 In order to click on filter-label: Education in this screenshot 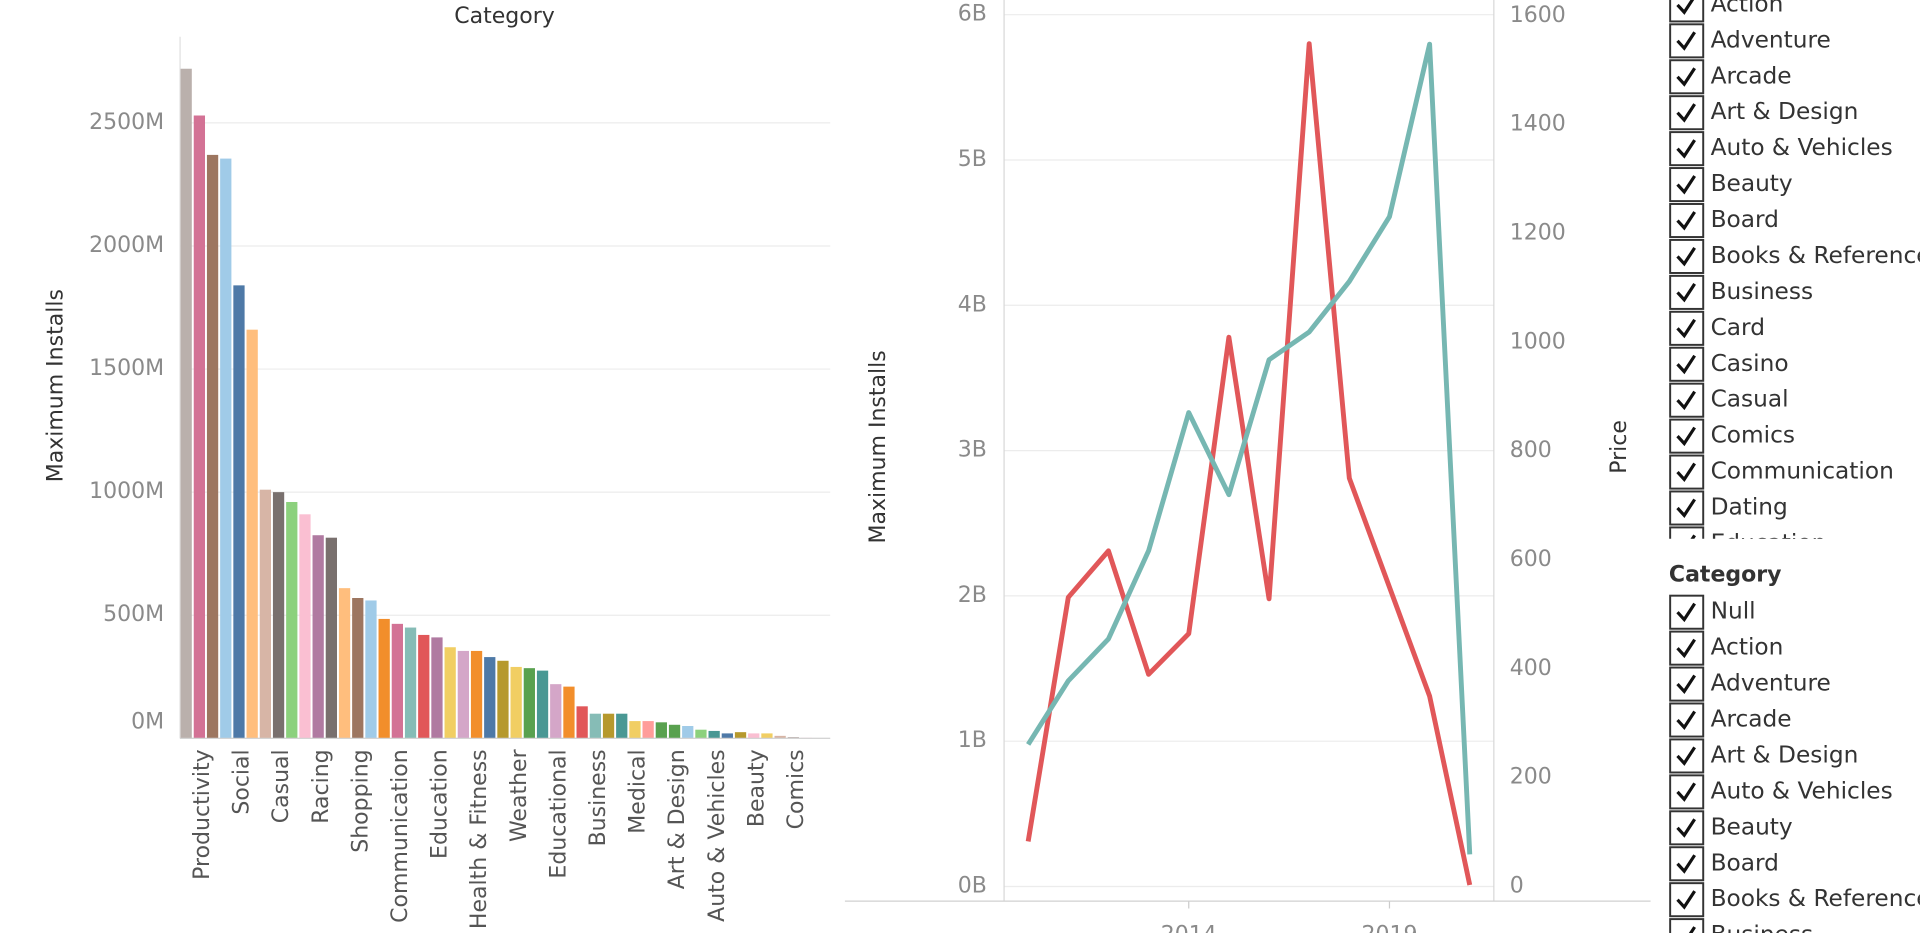, I will do `click(1769, 542)`.